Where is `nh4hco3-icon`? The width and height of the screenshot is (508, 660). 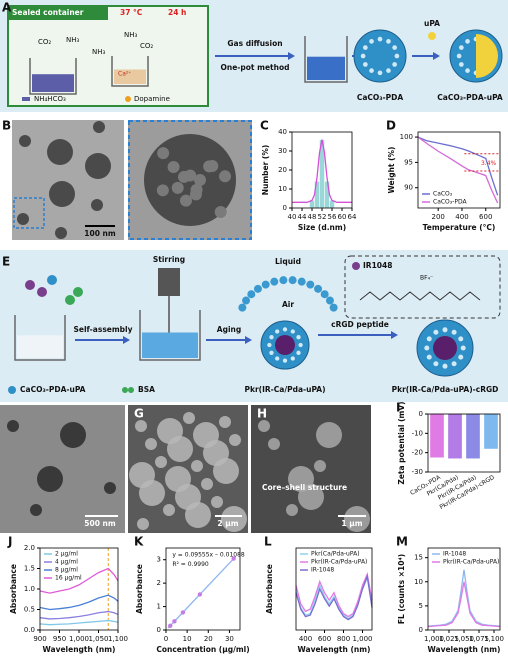
nh4hco3-icon is located at coordinates (26, 99).